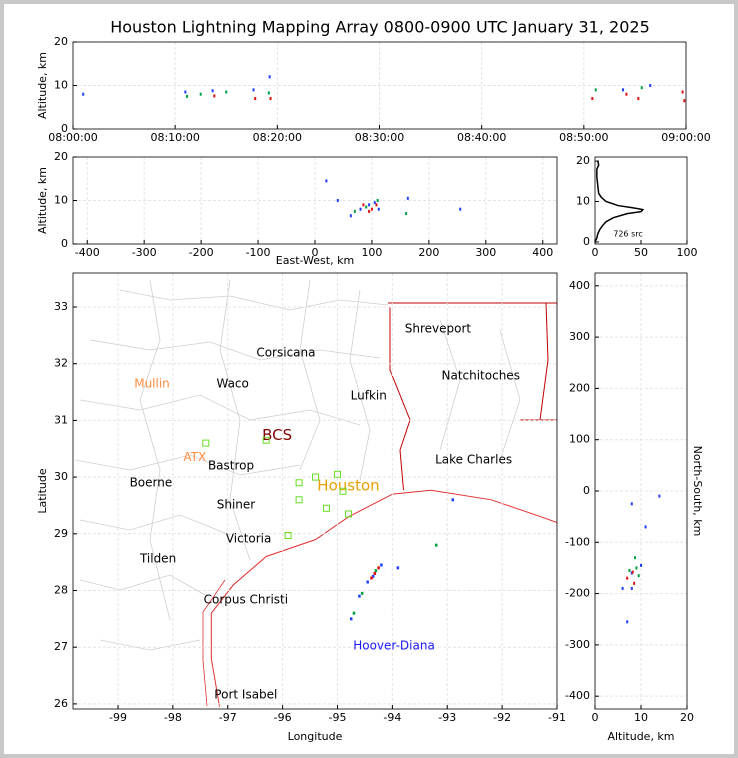 Image resolution: width=738 pixels, height=758 pixels. What do you see at coordinates (277, 435) in the screenshot?
I see `place-label: BCS` at bounding box center [277, 435].